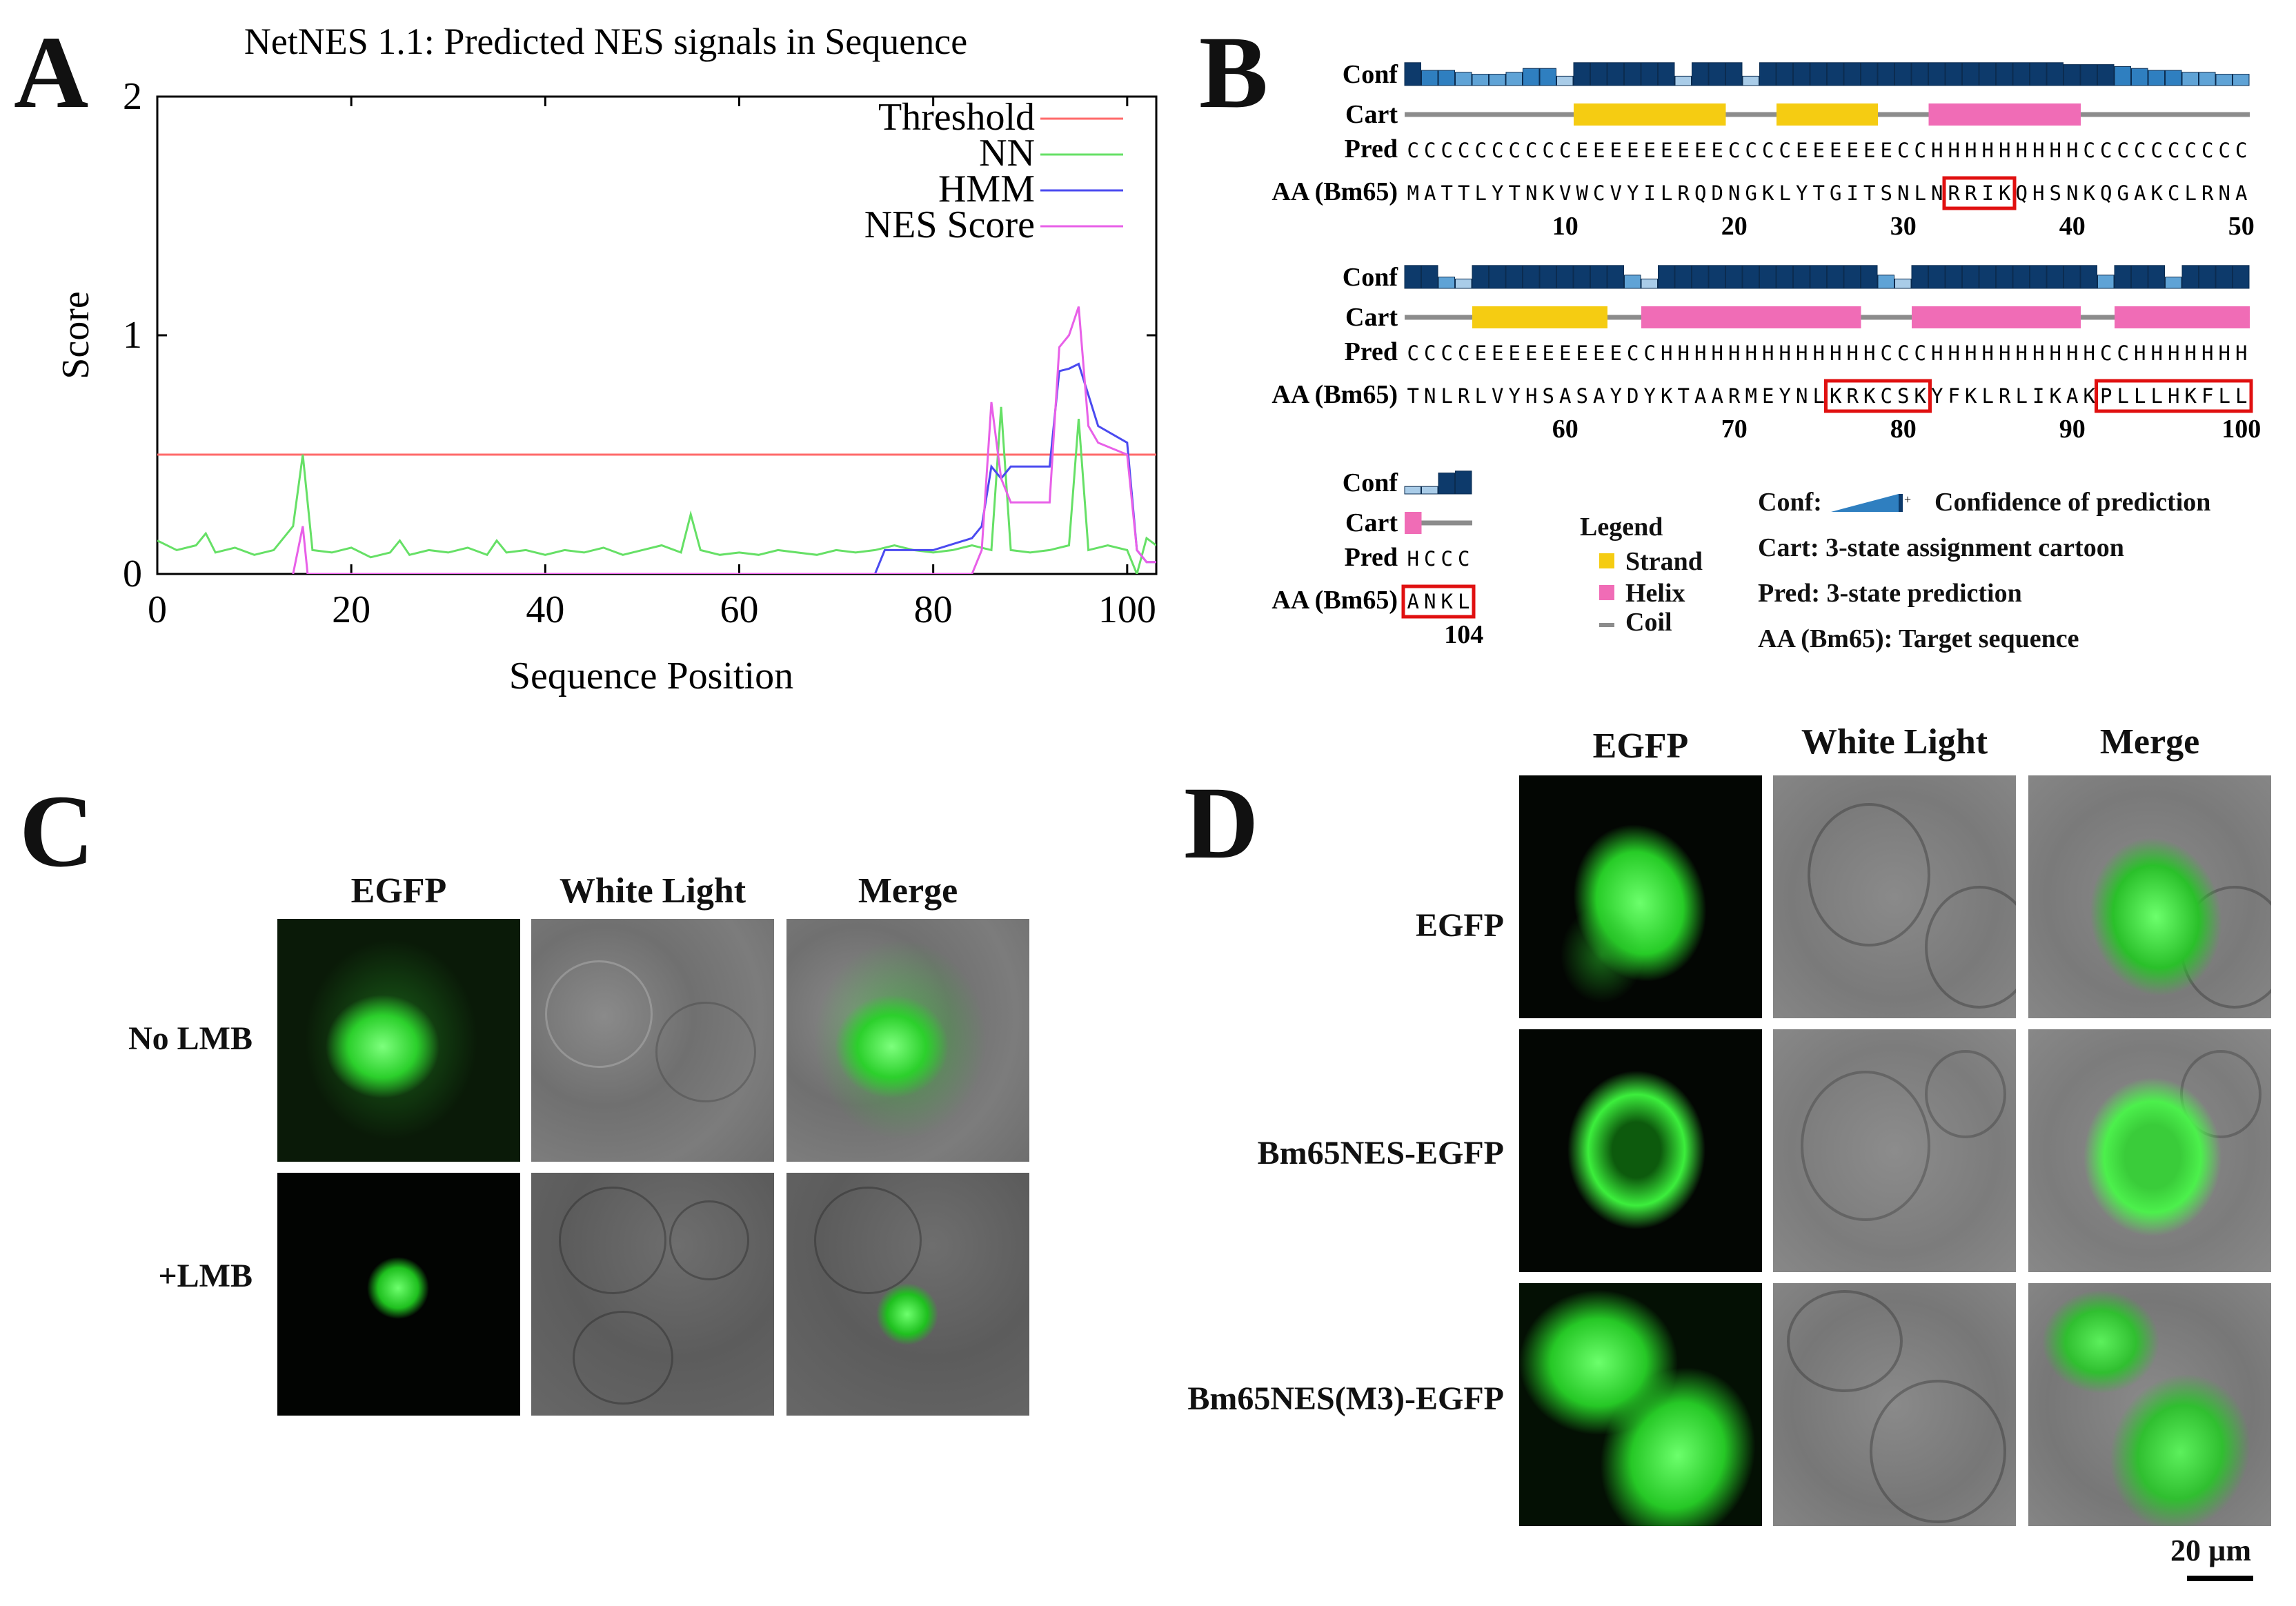  Describe the element at coordinates (1717, 193) in the screenshot. I see `aa-char: D` at that location.